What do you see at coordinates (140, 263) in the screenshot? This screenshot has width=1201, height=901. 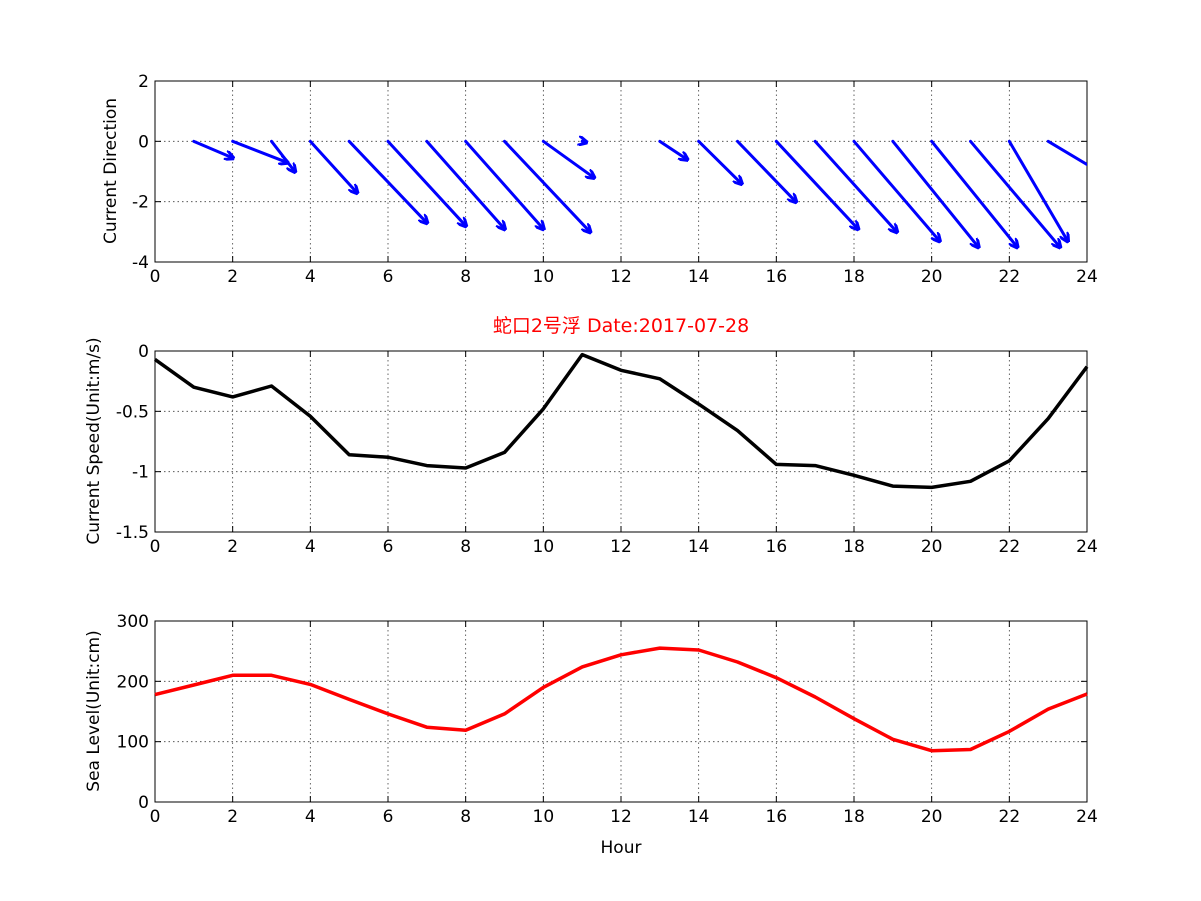 I see `y-tick-label: -4` at bounding box center [140, 263].